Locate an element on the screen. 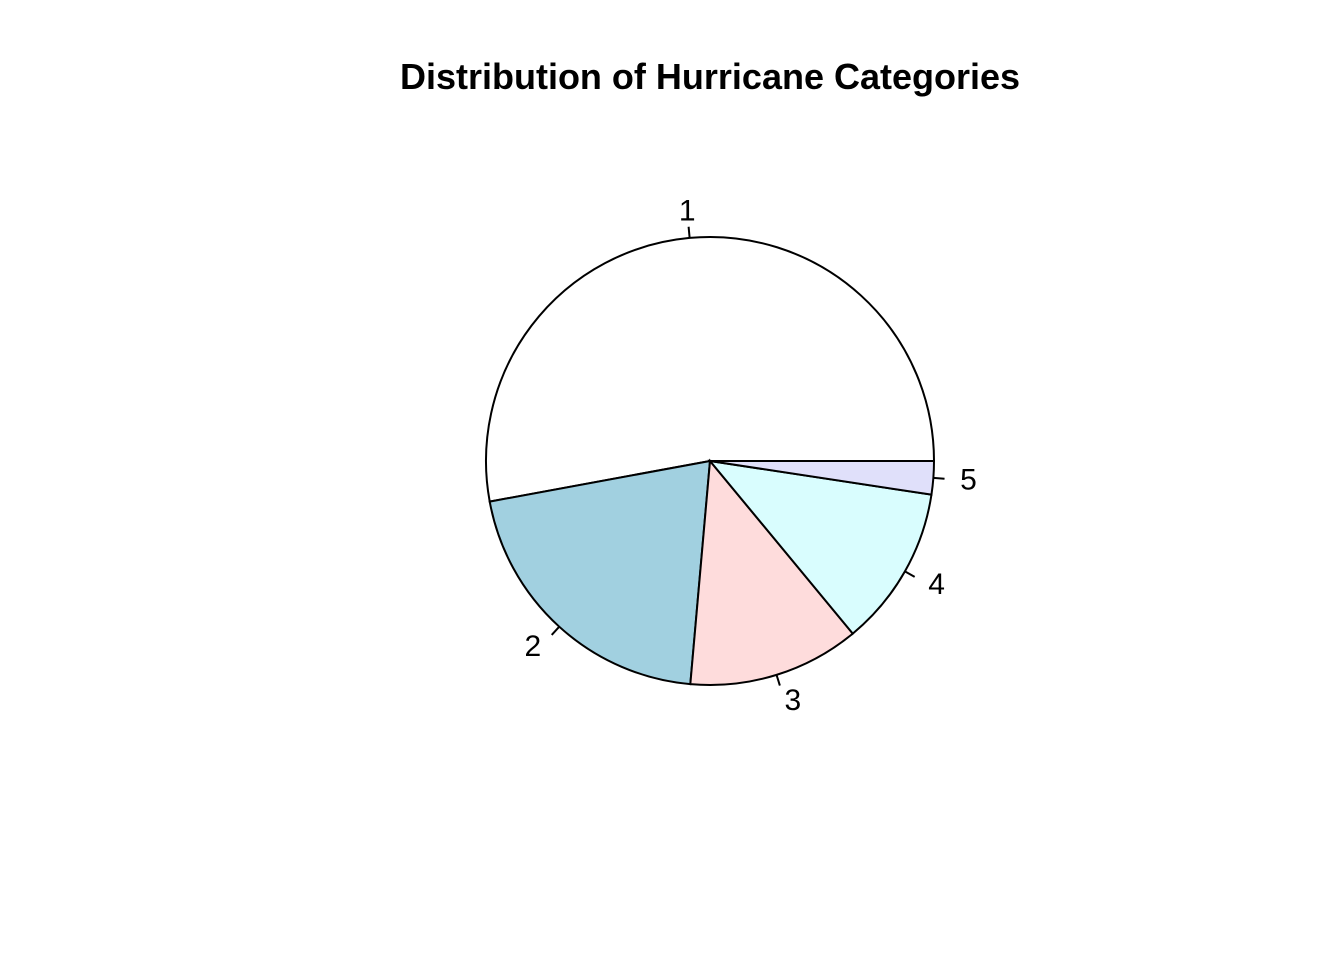 This screenshot has width=1344, height=960. pie-label-5: 5 is located at coordinates (968, 479).